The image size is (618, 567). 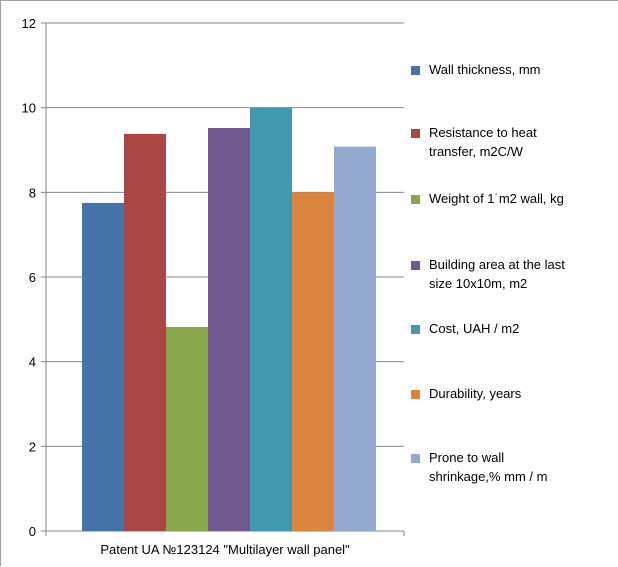 I want to click on legend-label: size 10x10m, m2, so click(x=478, y=283).